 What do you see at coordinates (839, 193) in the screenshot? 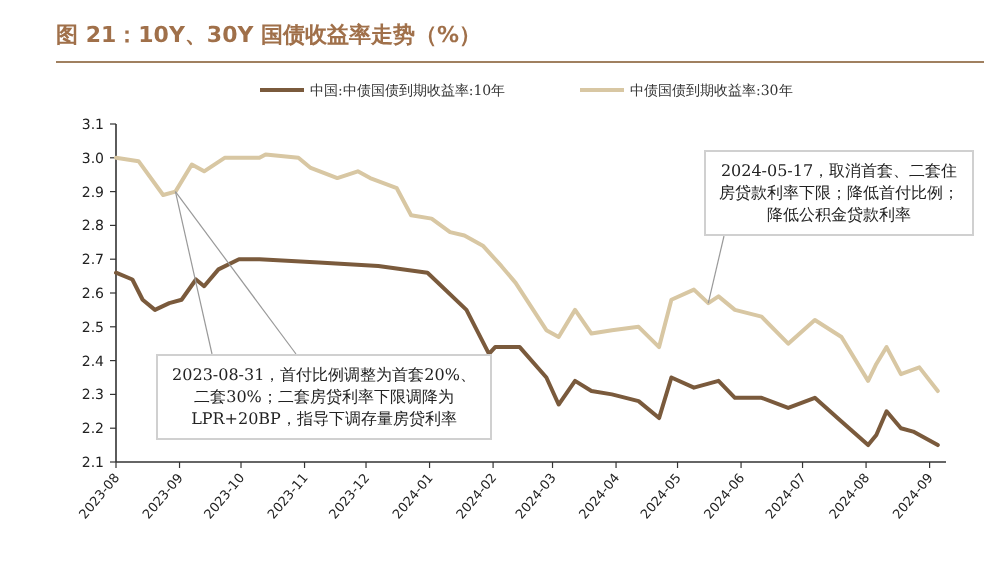
I see `annotation: 2024-05-17，取消首套、二套住房贷款利率下限；降低首付比例；降低公积金贷款利率` at bounding box center [839, 193].